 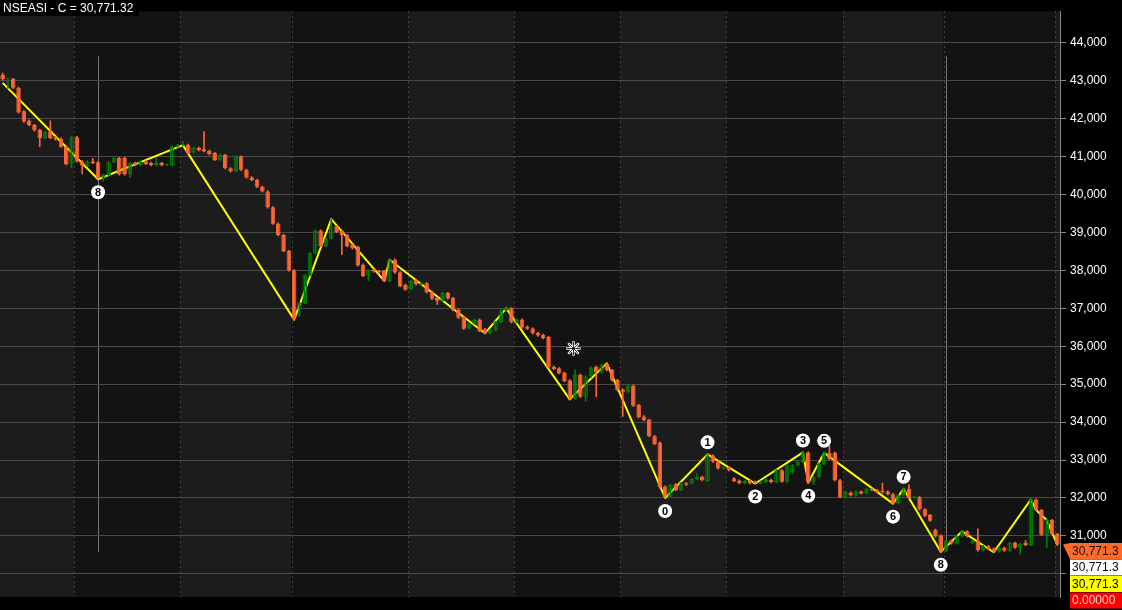 What do you see at coordinates (1094, 600) in the screenshot?
I see `text: 0.00000` at bounding box center [1094, 600].